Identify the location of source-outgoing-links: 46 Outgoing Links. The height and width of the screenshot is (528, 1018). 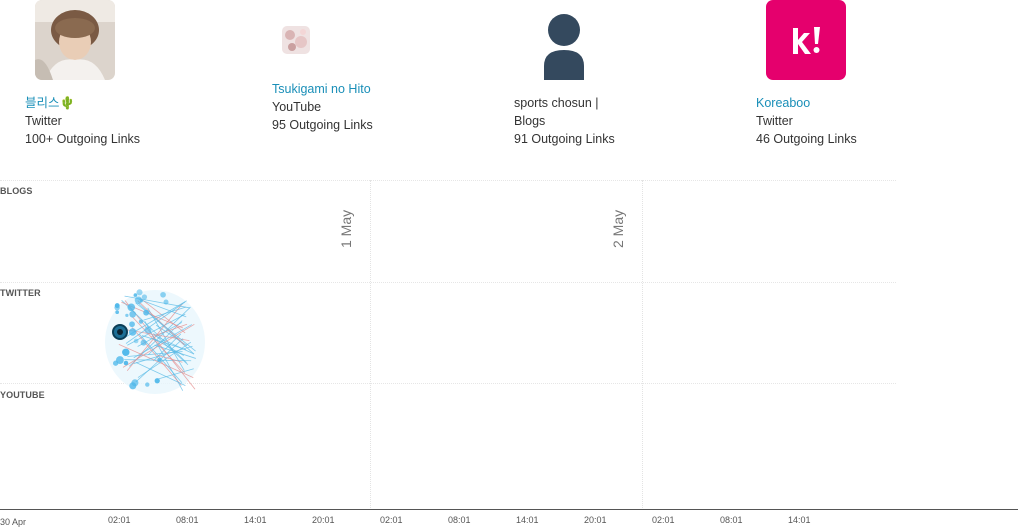
(806, 139).